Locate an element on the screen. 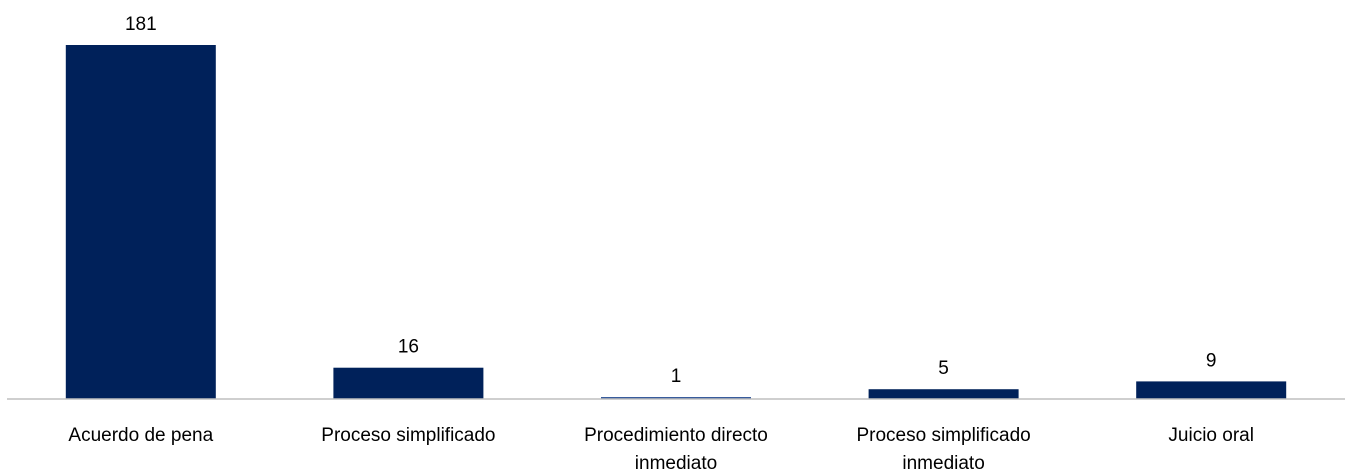 The height and width of the screenshot is (472, 1351). value-label-2: 1 is located at coordinates (676, 376).